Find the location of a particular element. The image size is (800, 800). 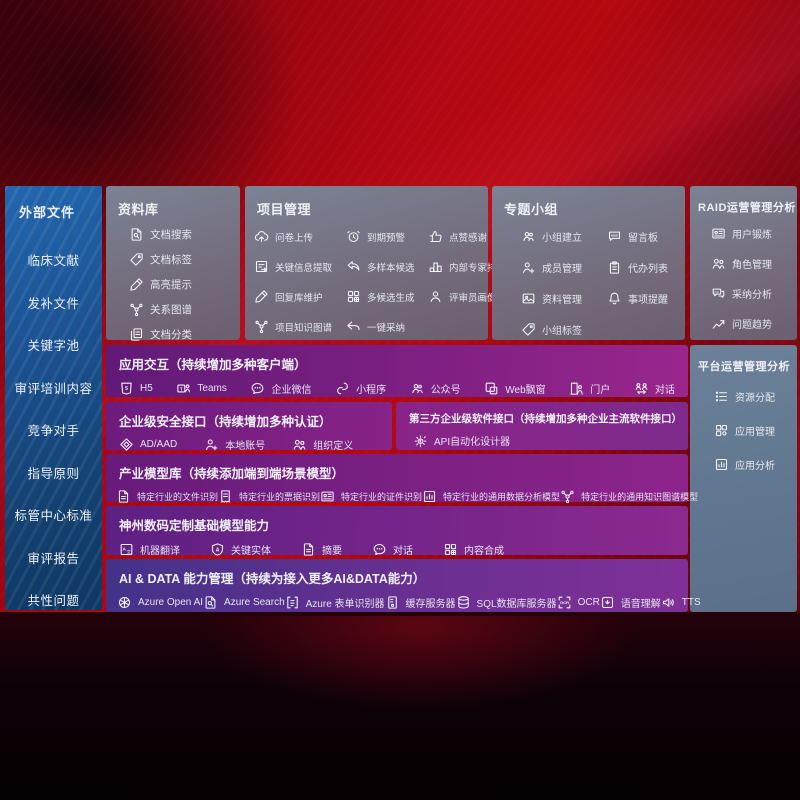

portal-icon is located at coordinates (576, 388).